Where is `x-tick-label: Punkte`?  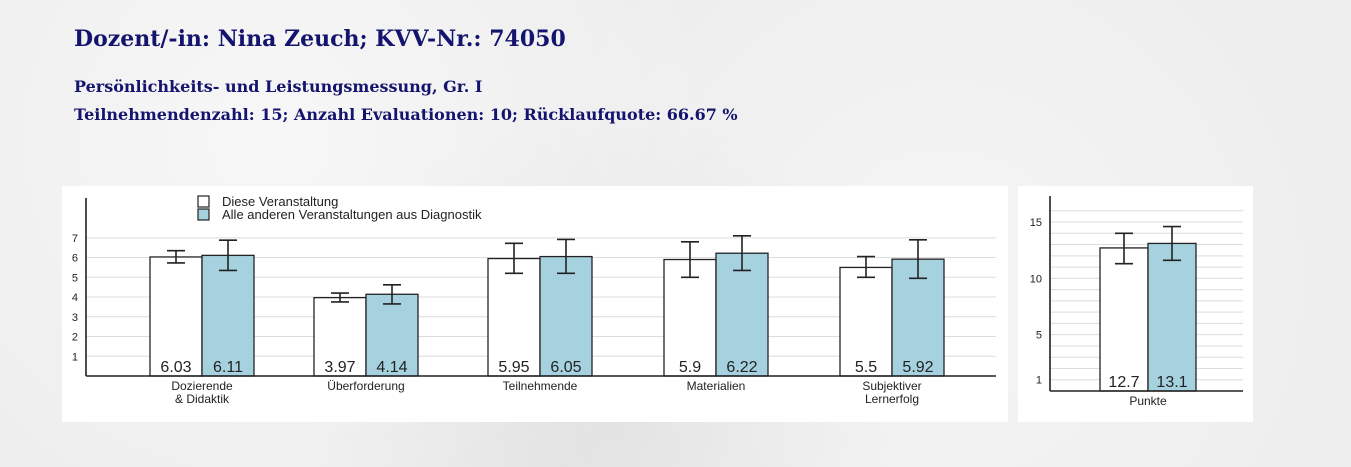 x-tick-label: Punkte is located at coordinates (1148, 401).